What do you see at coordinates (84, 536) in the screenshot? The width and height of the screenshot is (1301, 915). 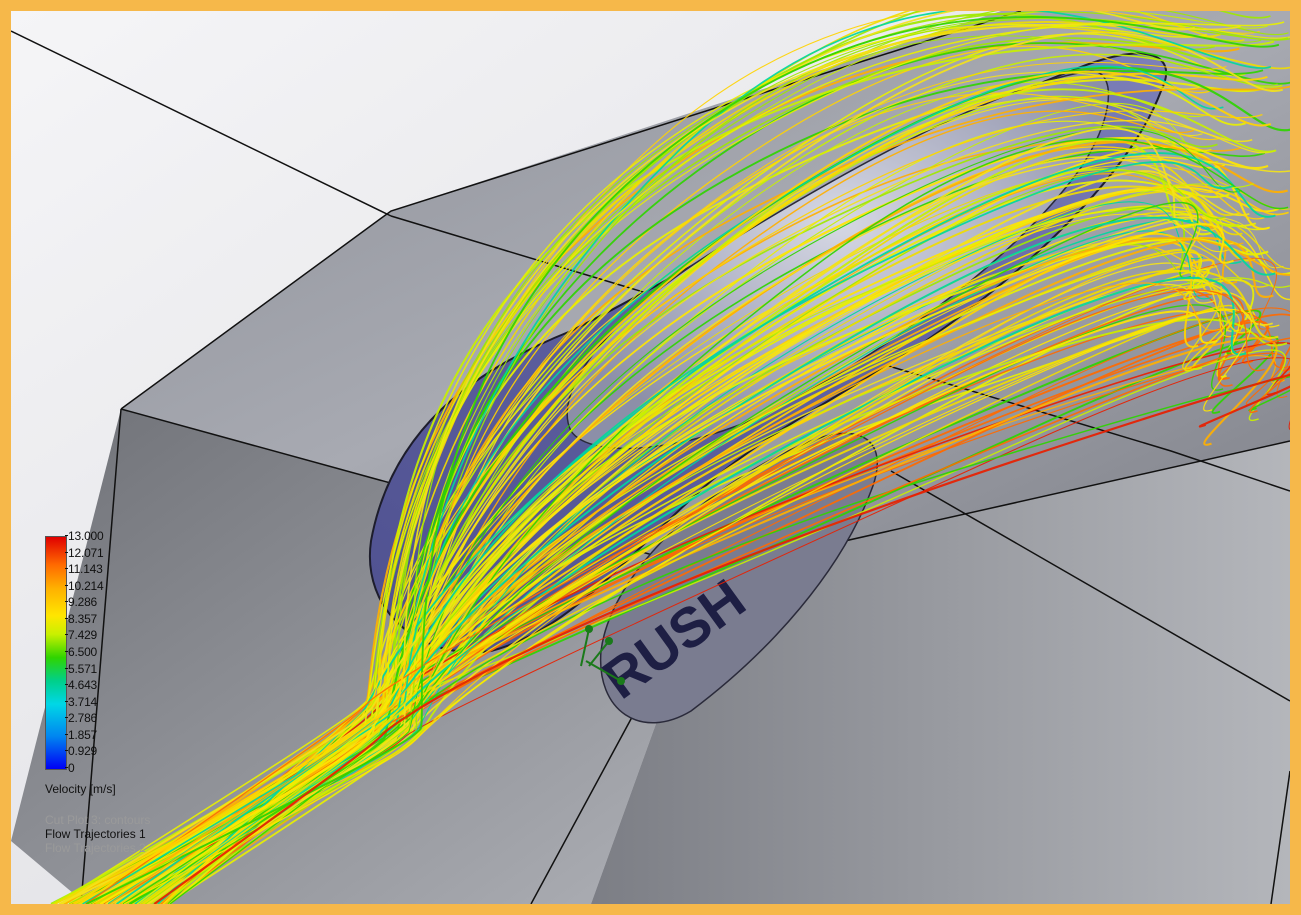 I see `legend-tick: 13.000` at bounding box center [84, 536].